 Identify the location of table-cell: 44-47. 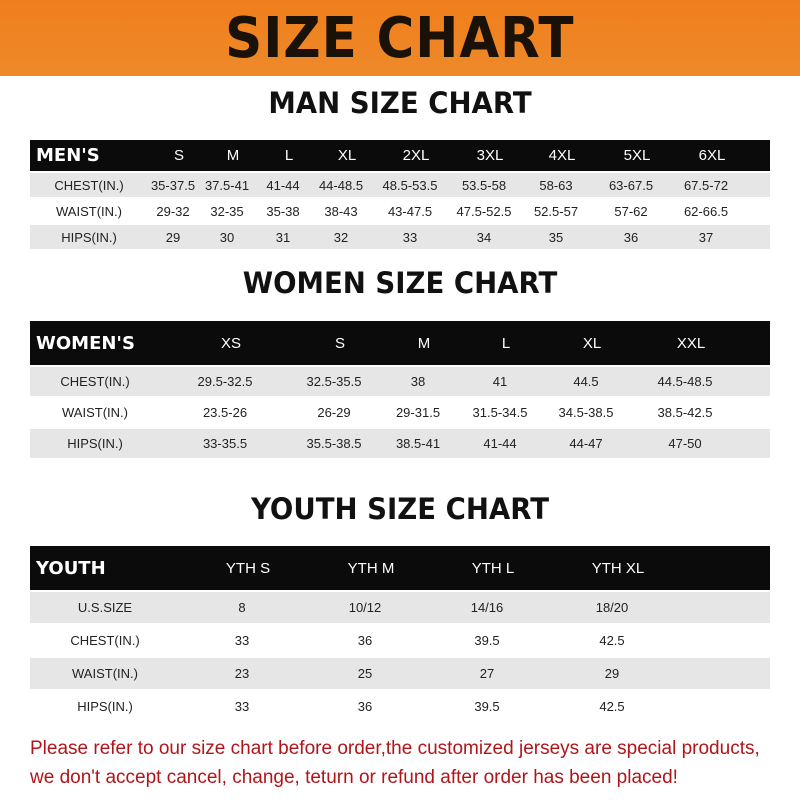
(586, 443).